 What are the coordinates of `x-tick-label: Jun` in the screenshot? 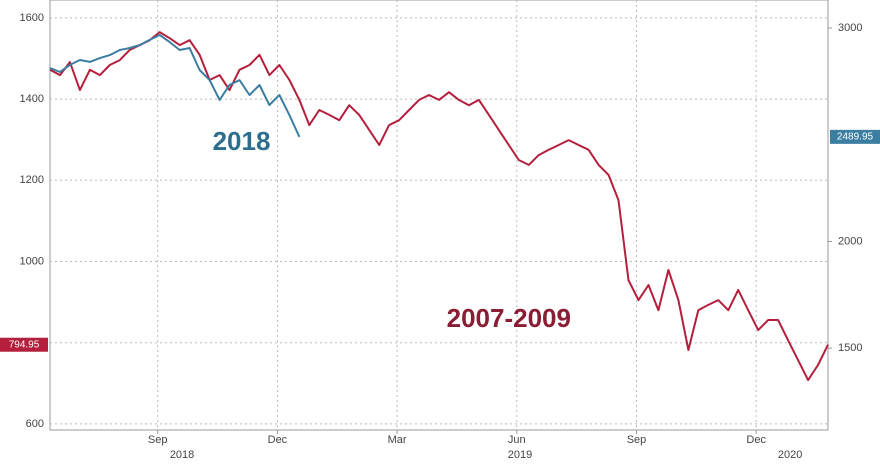 It's located at (517, 440).